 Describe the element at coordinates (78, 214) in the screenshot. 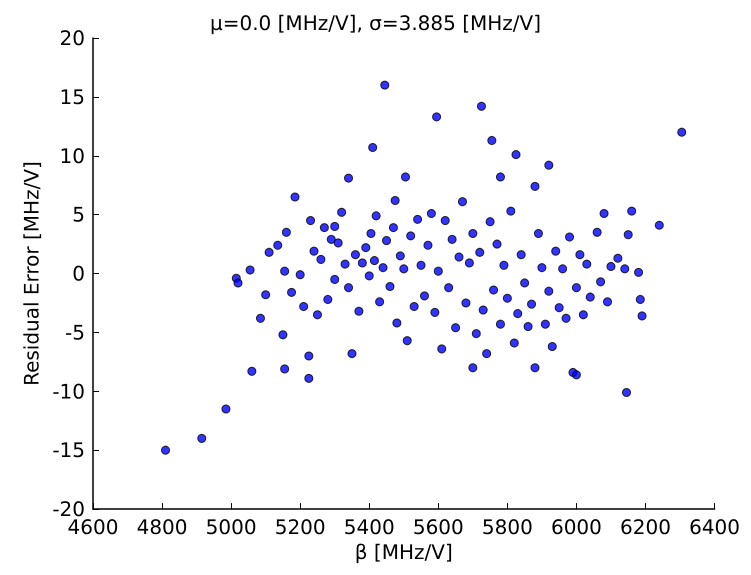

I see `y-tick-label: 5` at that location.